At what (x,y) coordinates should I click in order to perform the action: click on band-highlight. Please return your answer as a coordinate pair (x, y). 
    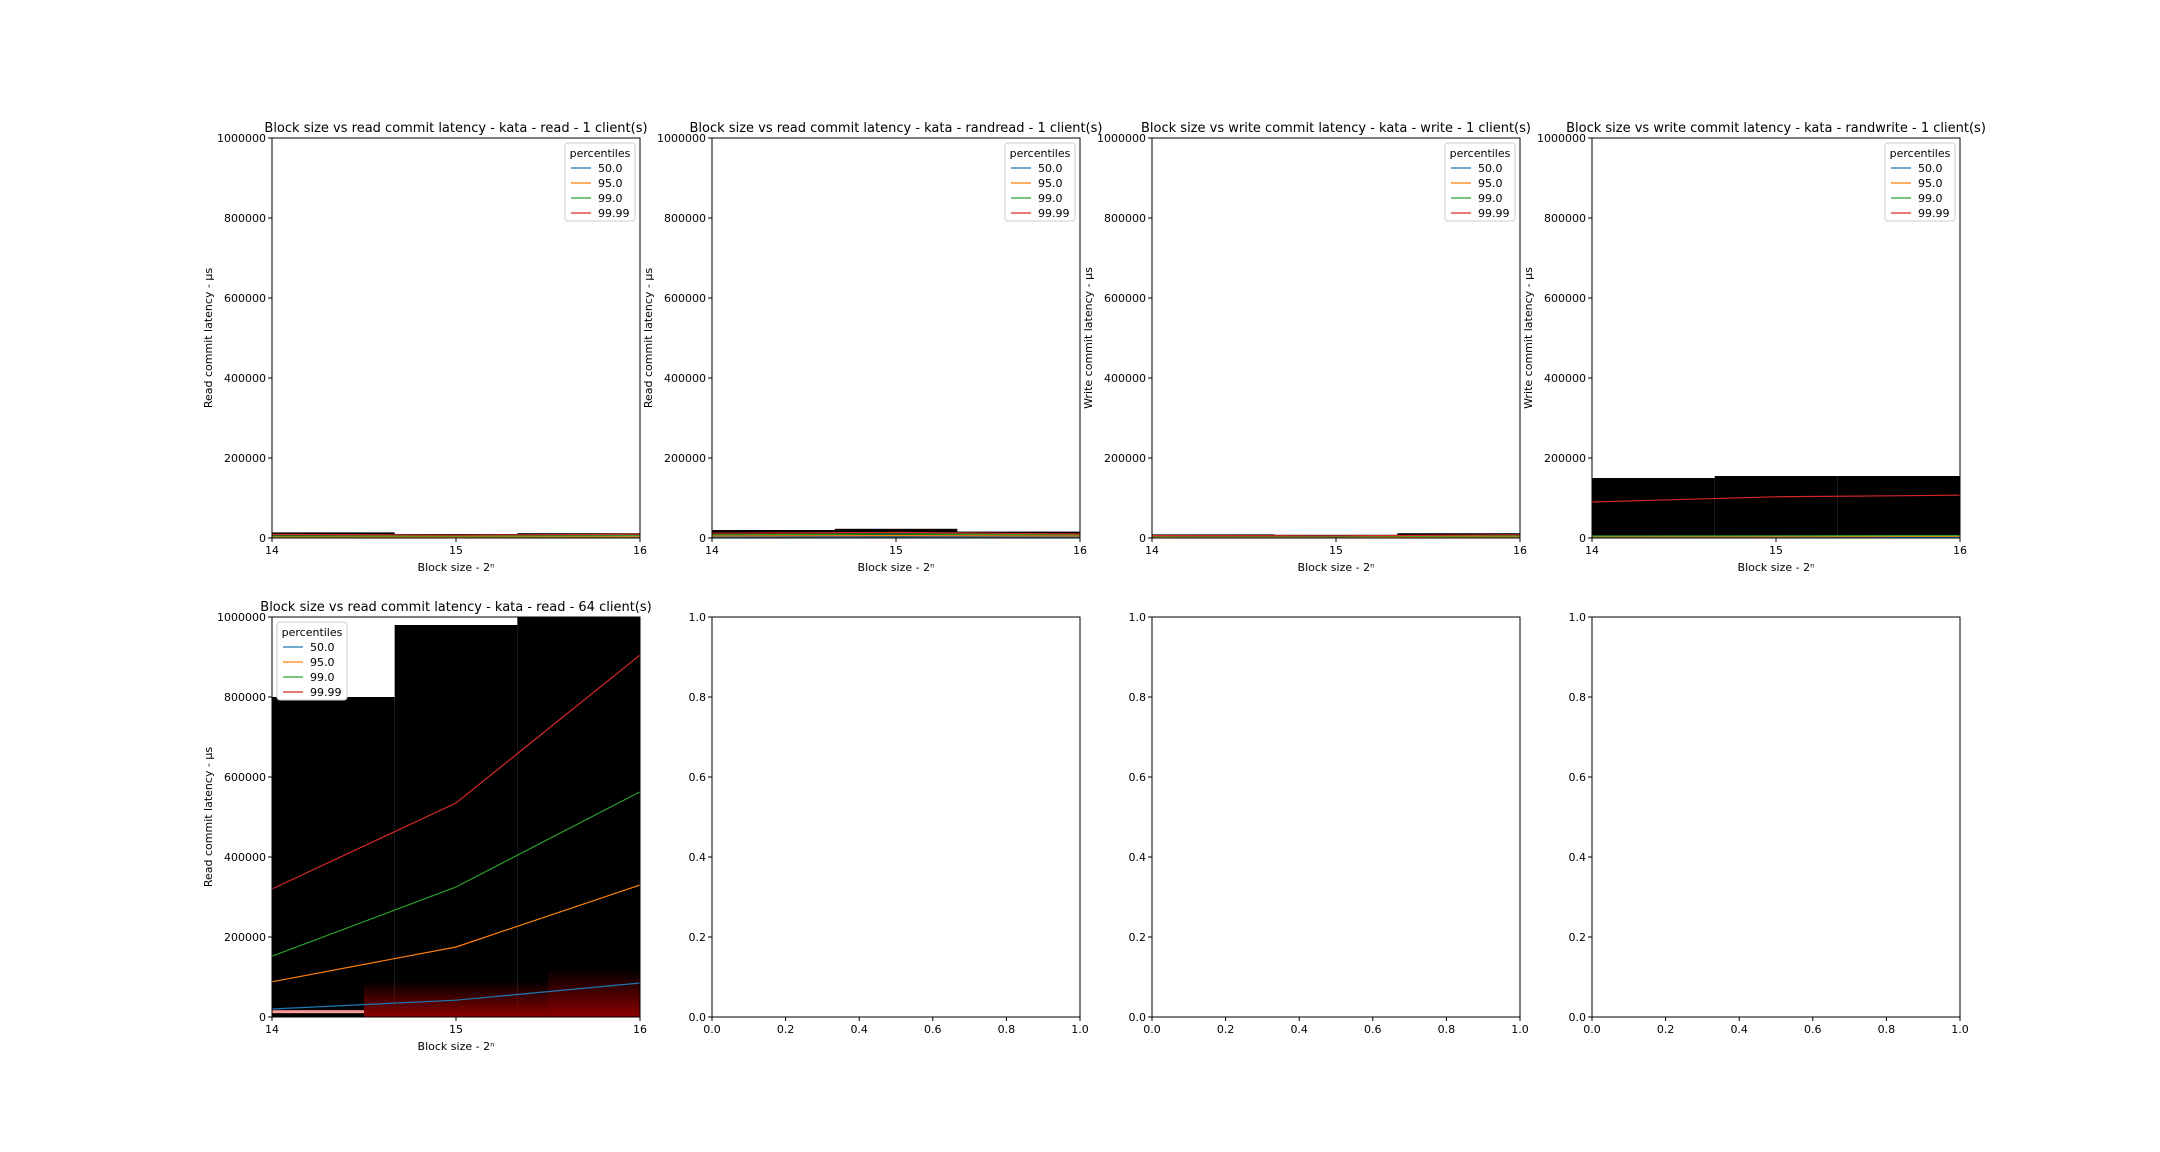
    Looking at the image, I should click on (318, 1012).